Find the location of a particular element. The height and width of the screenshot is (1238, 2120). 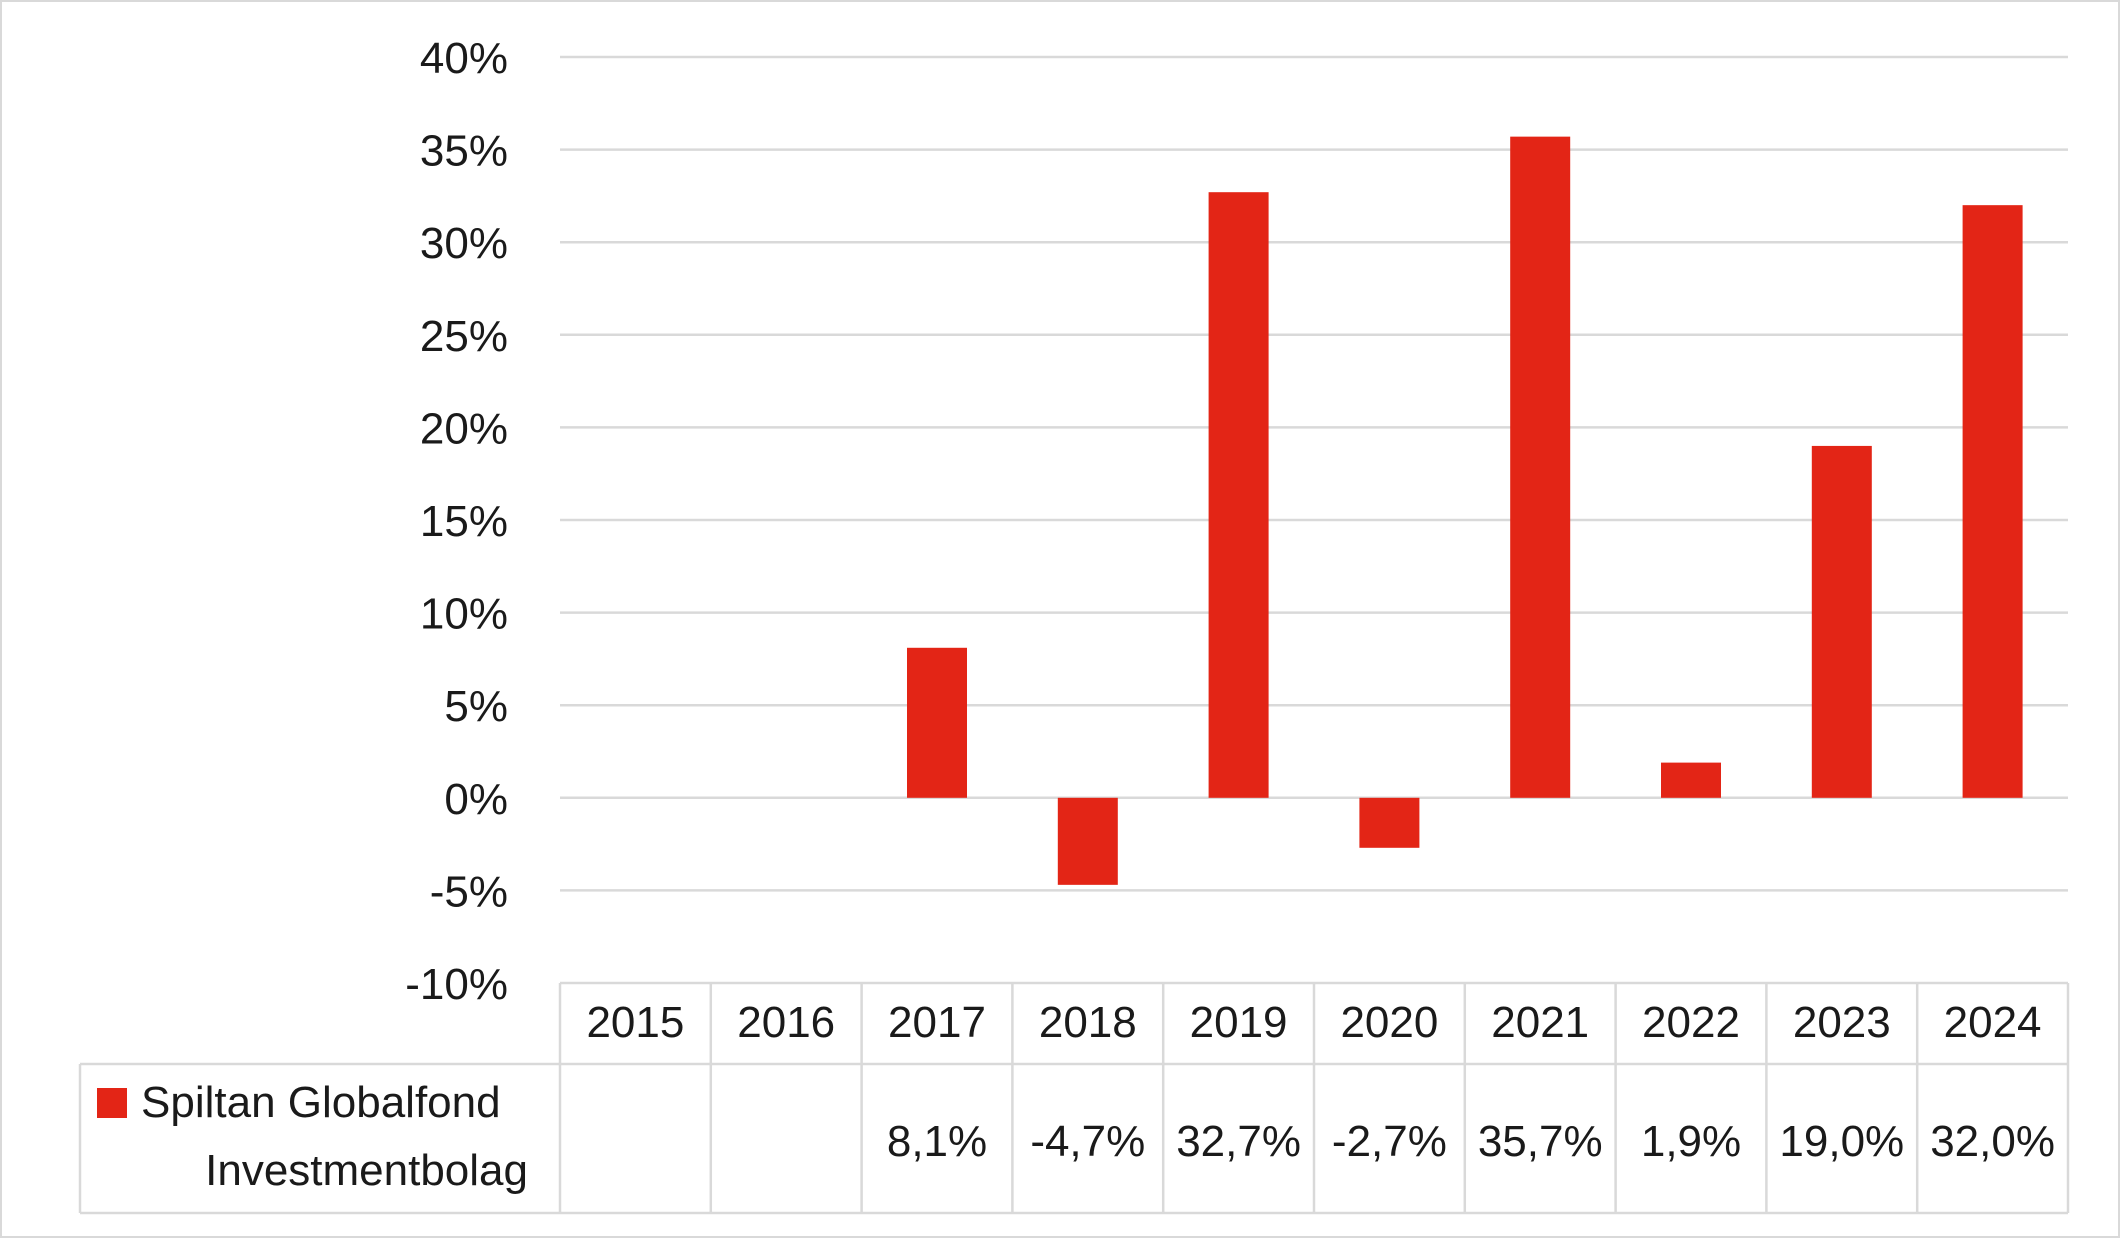

bar-2020 is located at coordinates (1389, 822).